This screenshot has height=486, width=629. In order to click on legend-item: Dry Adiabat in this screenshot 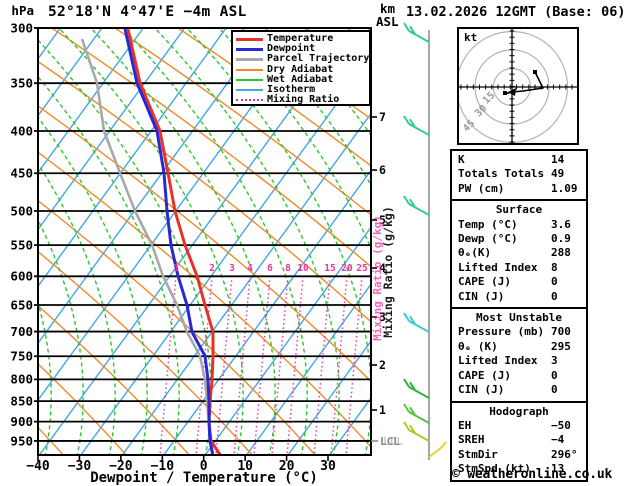, I will do `click(302, 69)`.